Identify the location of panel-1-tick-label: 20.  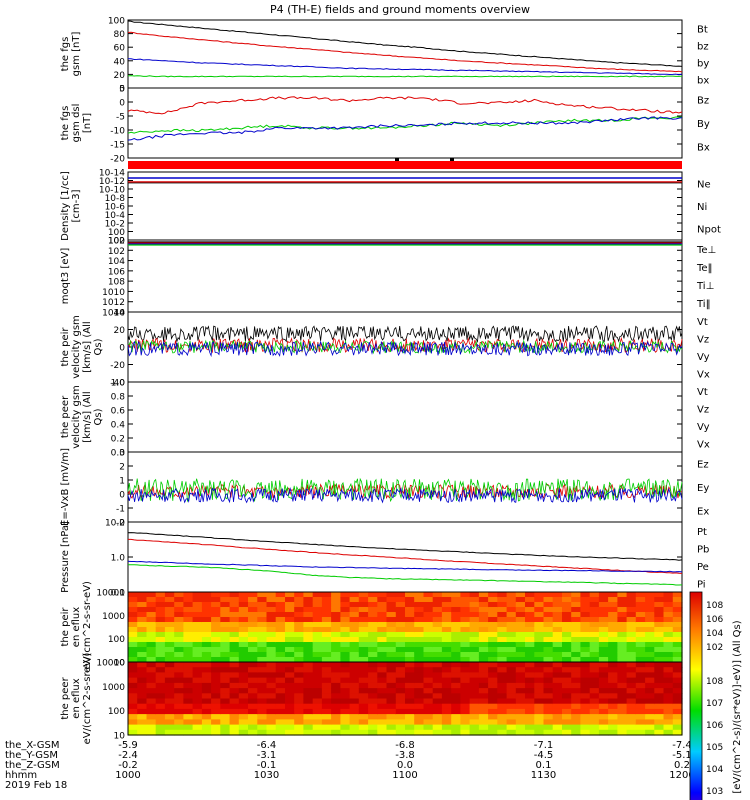
(120, 76).